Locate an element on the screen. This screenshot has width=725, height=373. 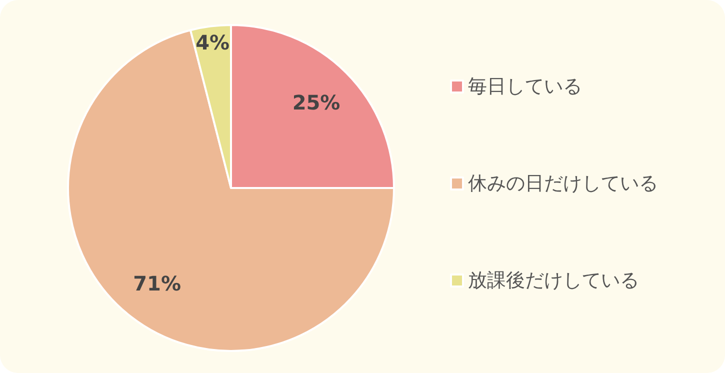
data-label: 4% is located at coordinates (213, 42).